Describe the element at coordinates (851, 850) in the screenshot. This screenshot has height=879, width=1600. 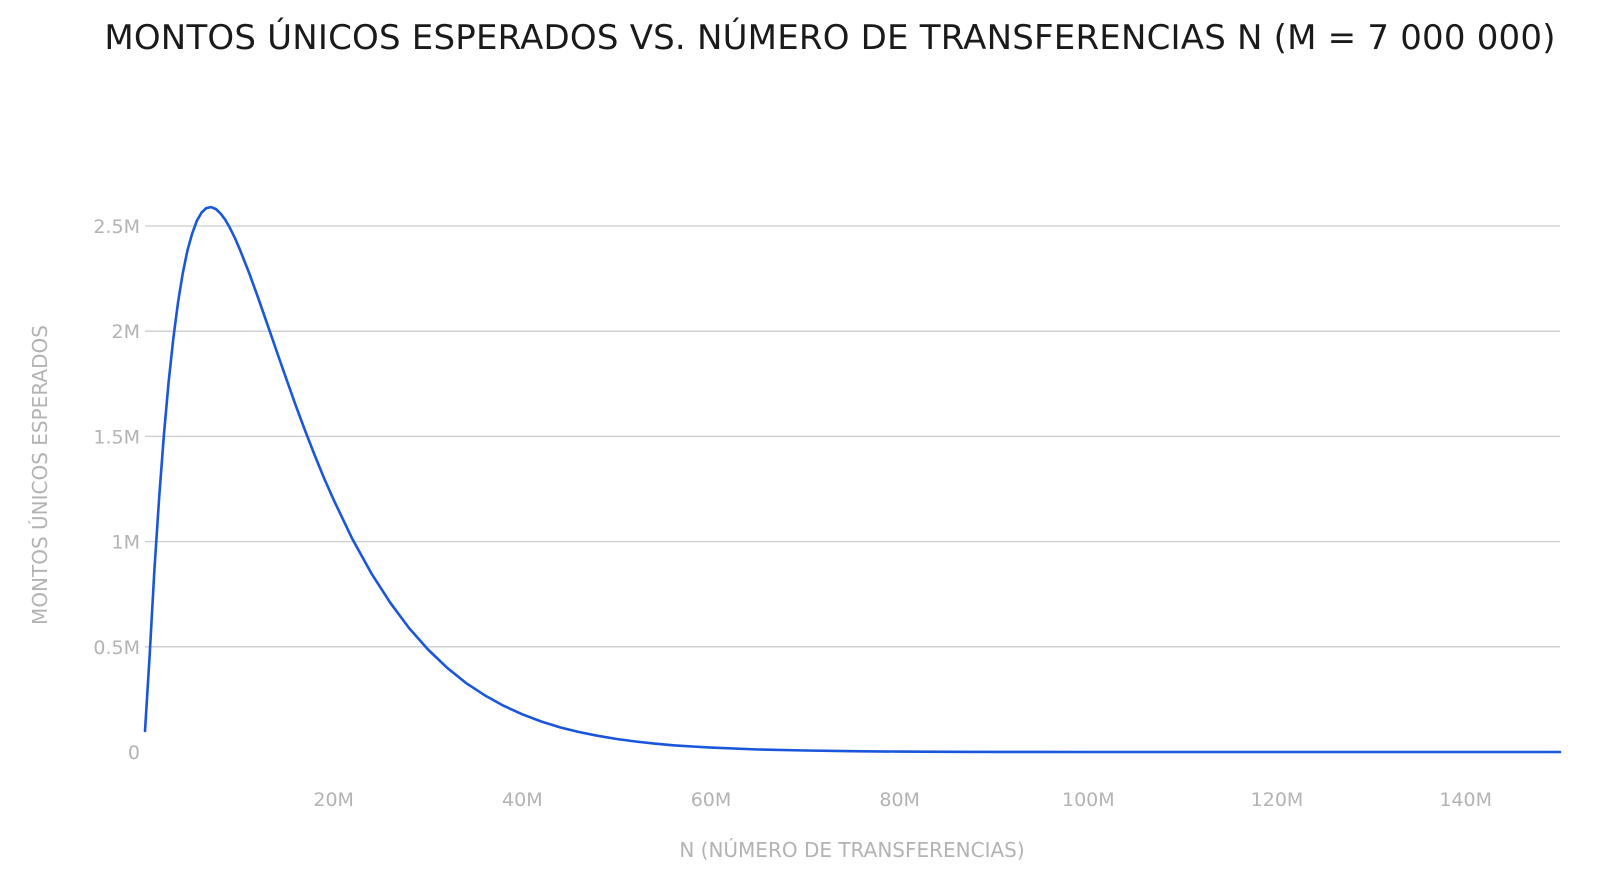
I see `x-axis-title: N (NÚMERO DE TRANSFERENCIAS)` at that location.